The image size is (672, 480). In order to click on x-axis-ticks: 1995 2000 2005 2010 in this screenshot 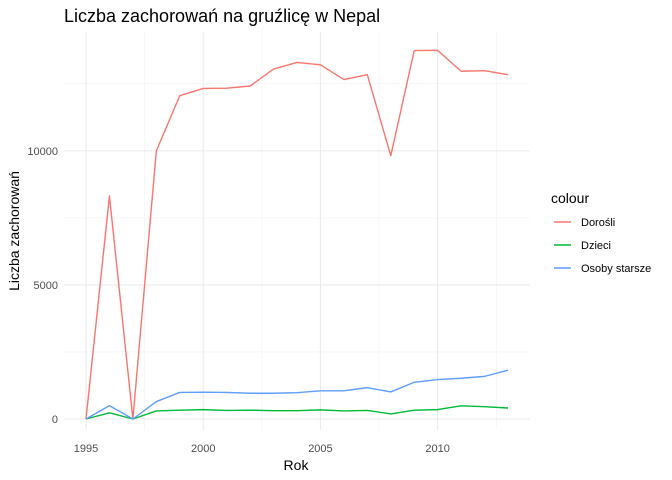, I will do `click(262, 449)`.